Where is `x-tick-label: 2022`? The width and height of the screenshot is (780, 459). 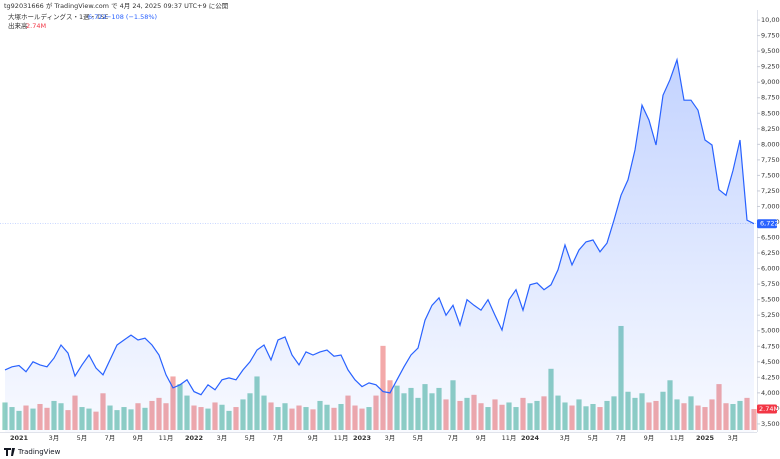 x-tick-label: 2022 is located at coordinates (194, 438).